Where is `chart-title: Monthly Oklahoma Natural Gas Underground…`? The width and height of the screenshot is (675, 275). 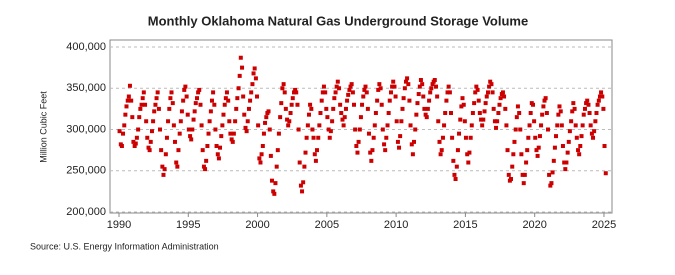
chart-title: Monthly Oklahoma Natural Gas Underground… is located at coordinates (338, 20).